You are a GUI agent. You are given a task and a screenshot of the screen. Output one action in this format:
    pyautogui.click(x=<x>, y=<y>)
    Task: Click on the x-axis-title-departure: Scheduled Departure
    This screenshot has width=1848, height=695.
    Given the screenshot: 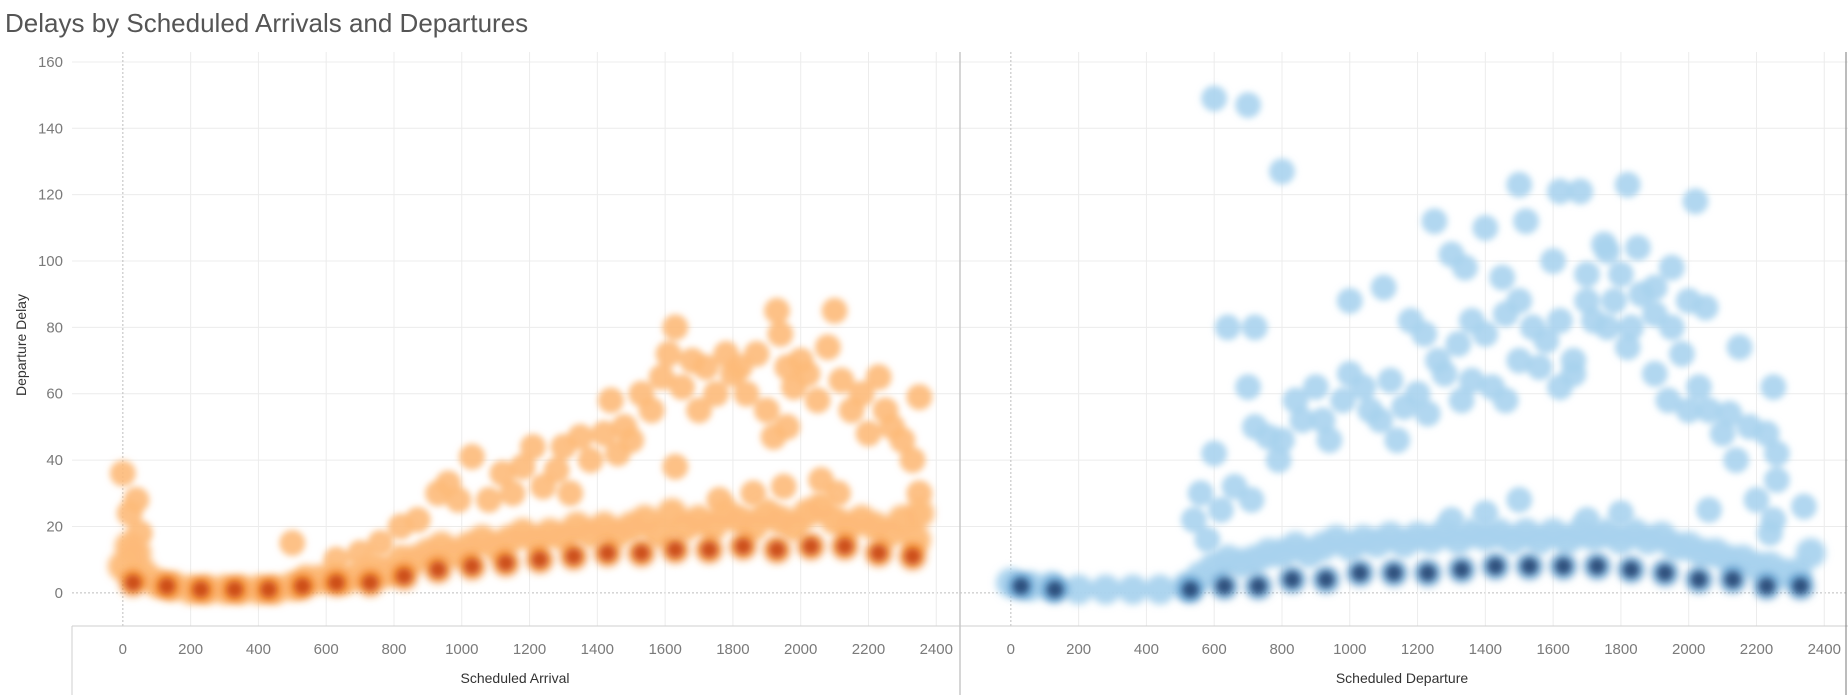 What is the action you would take?
    pyautogui.click(x=1402, y=678)
    